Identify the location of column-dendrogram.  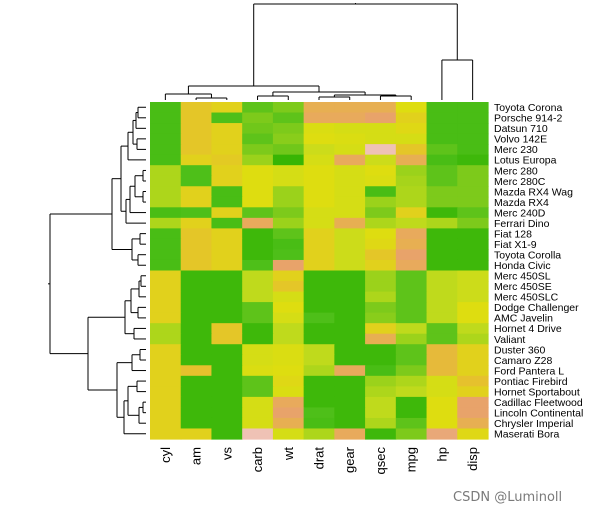
(319, 51).